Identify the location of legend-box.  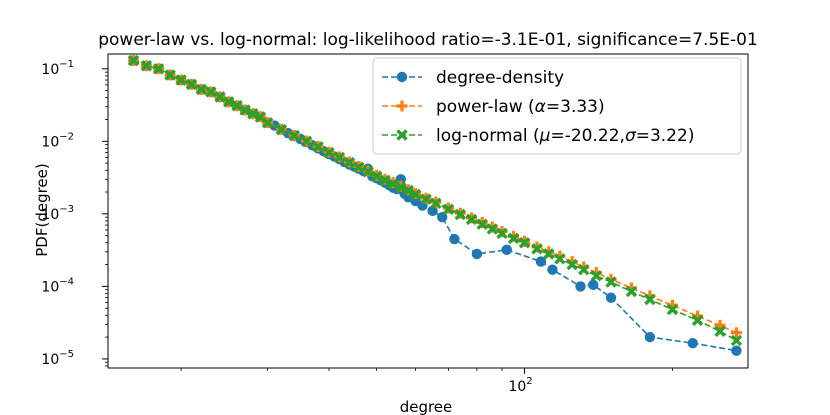
(557, 106).